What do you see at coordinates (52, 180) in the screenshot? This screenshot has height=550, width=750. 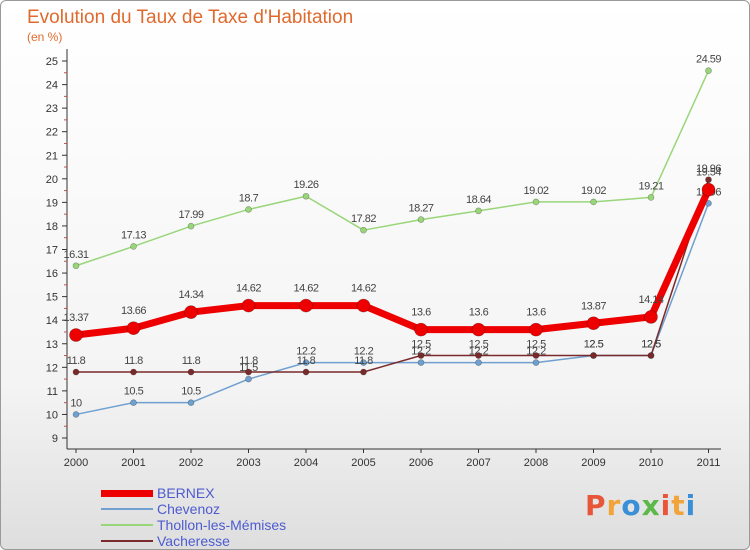 I see `y-tick-label: 20` at bounding box center [52, 180].